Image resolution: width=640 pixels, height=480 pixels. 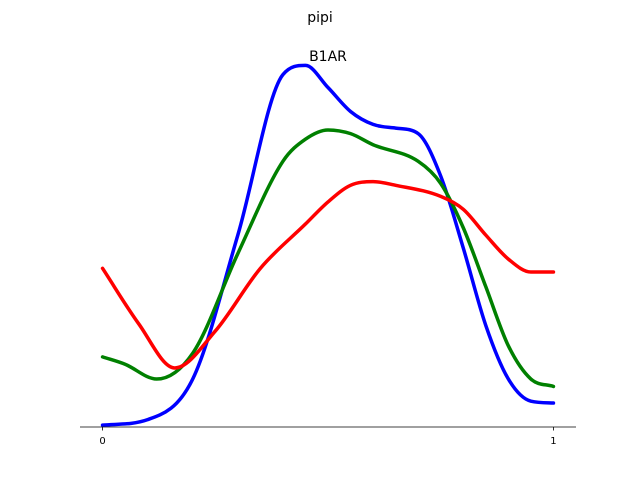 I want to click on chart-subtitle: B1AR, so click(x=328, y=57).